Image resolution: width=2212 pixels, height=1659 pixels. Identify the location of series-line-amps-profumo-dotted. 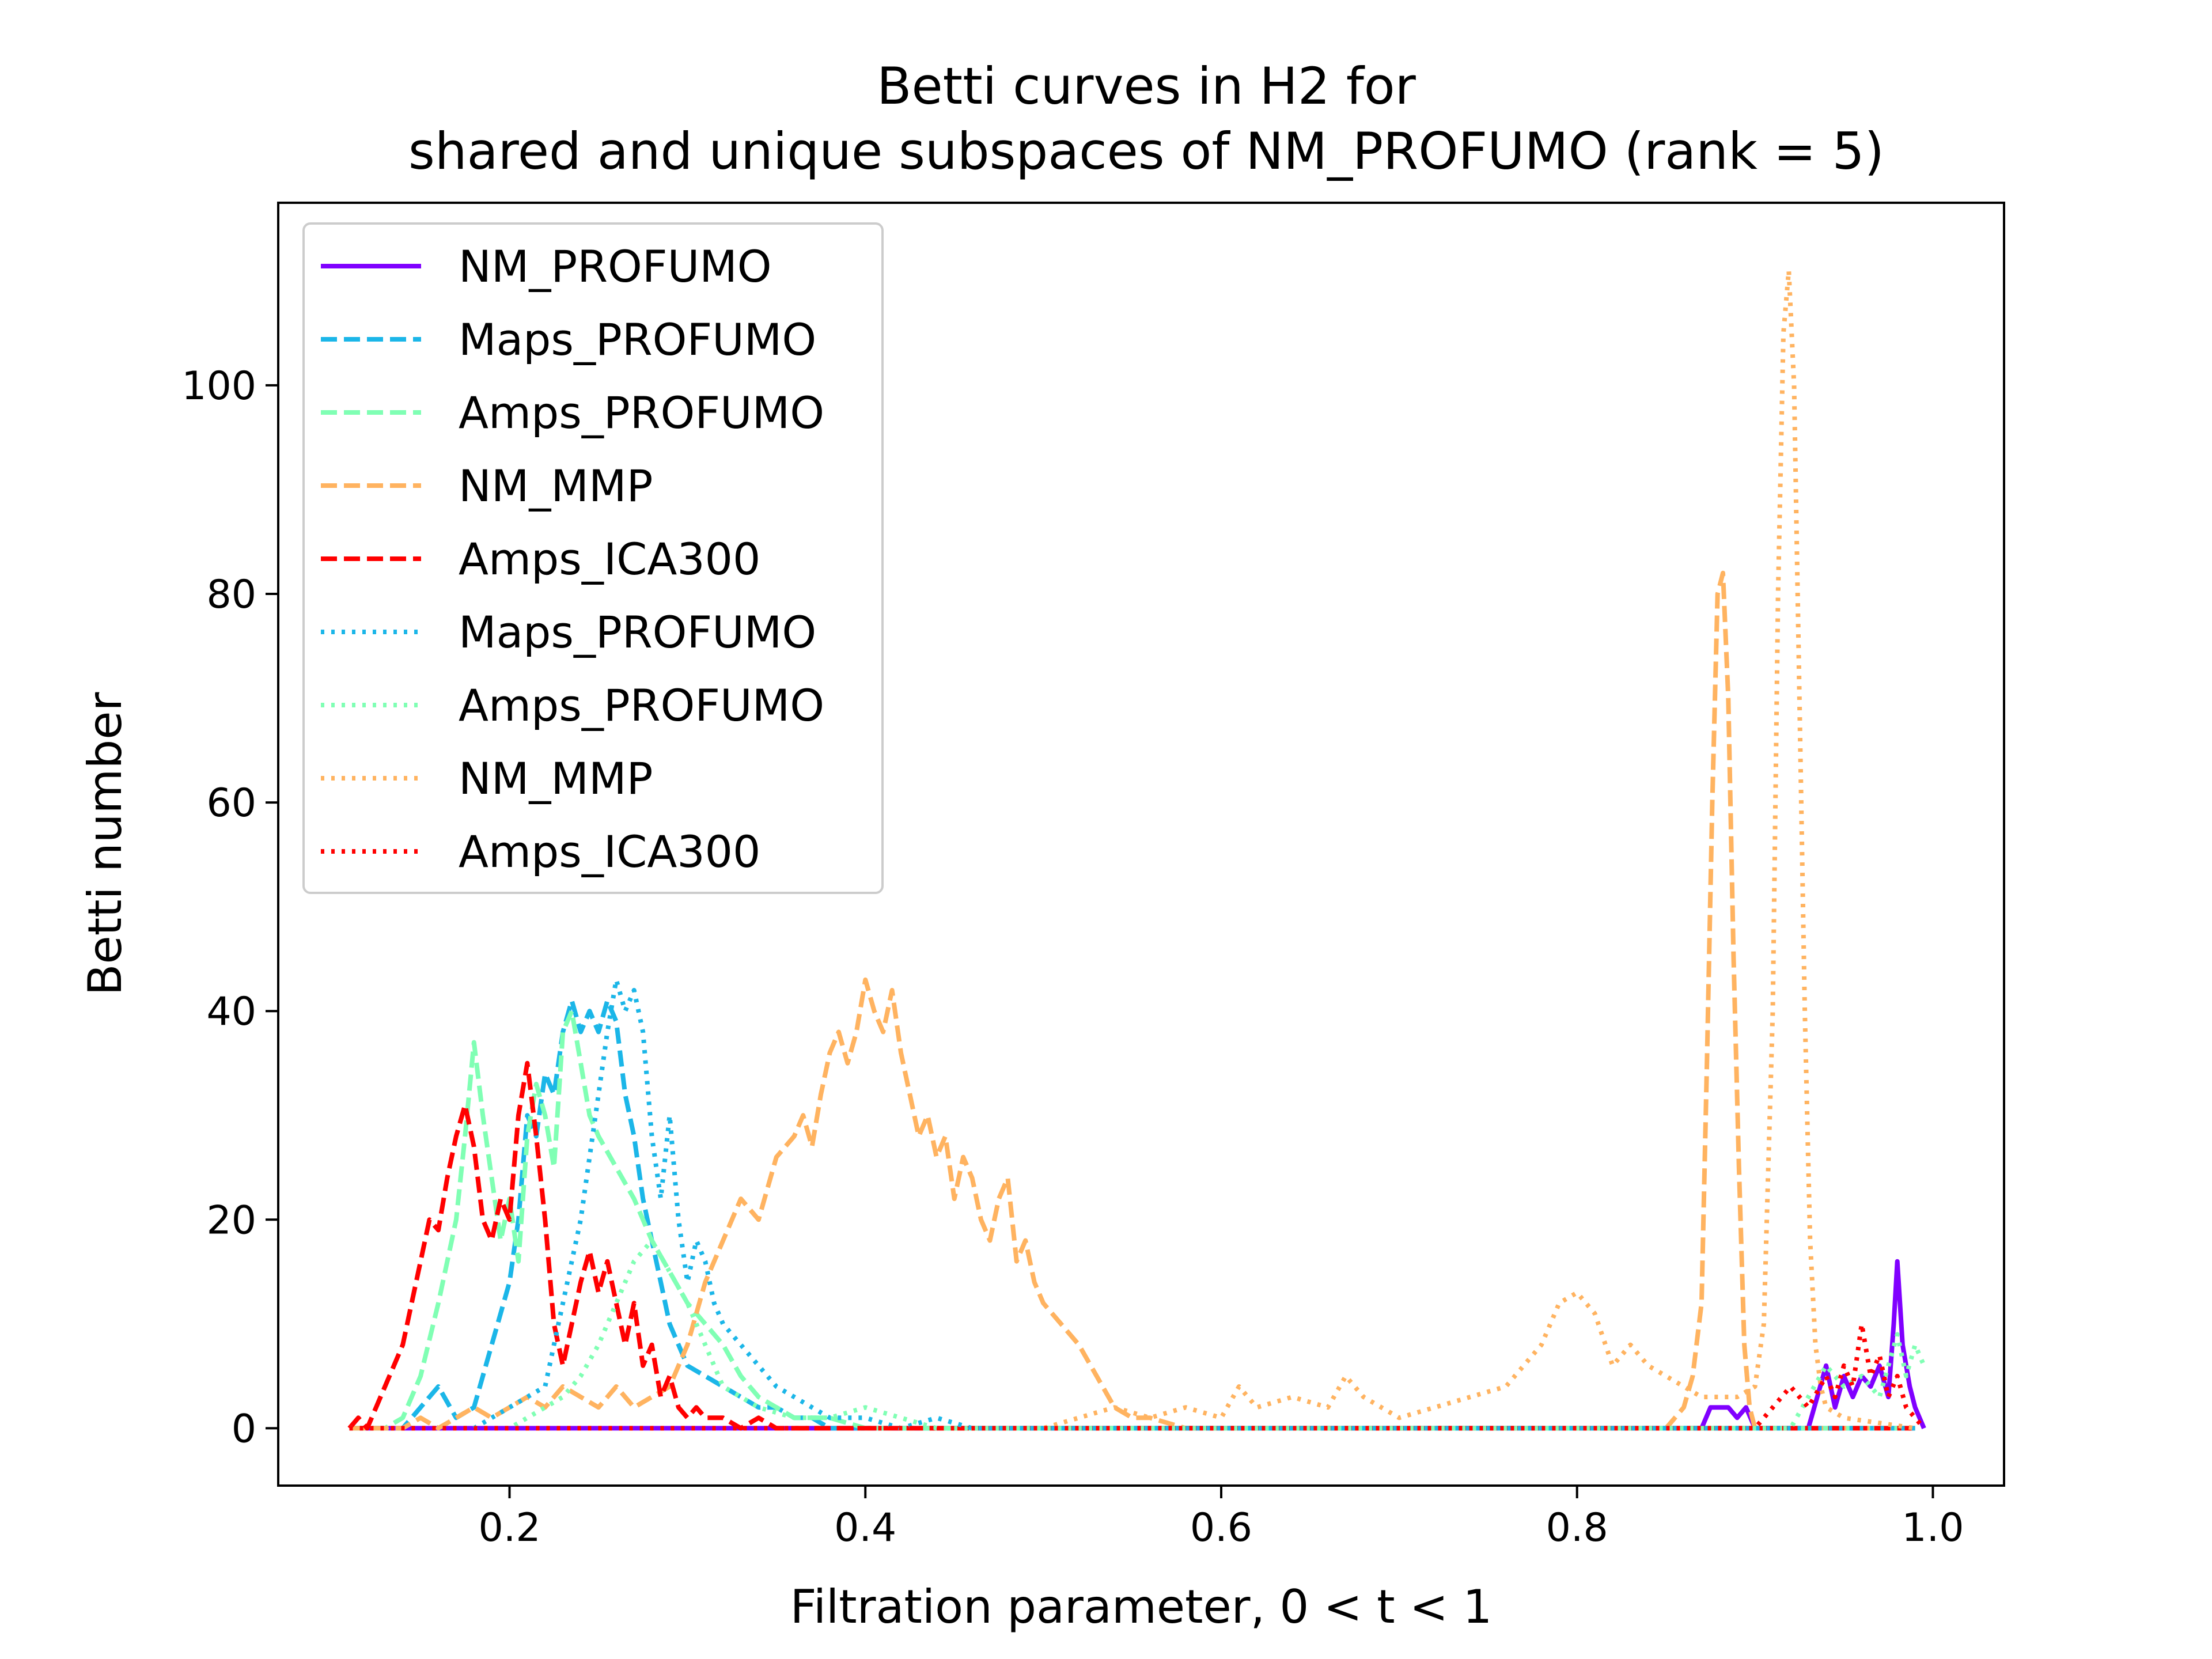
(1137, 1334).